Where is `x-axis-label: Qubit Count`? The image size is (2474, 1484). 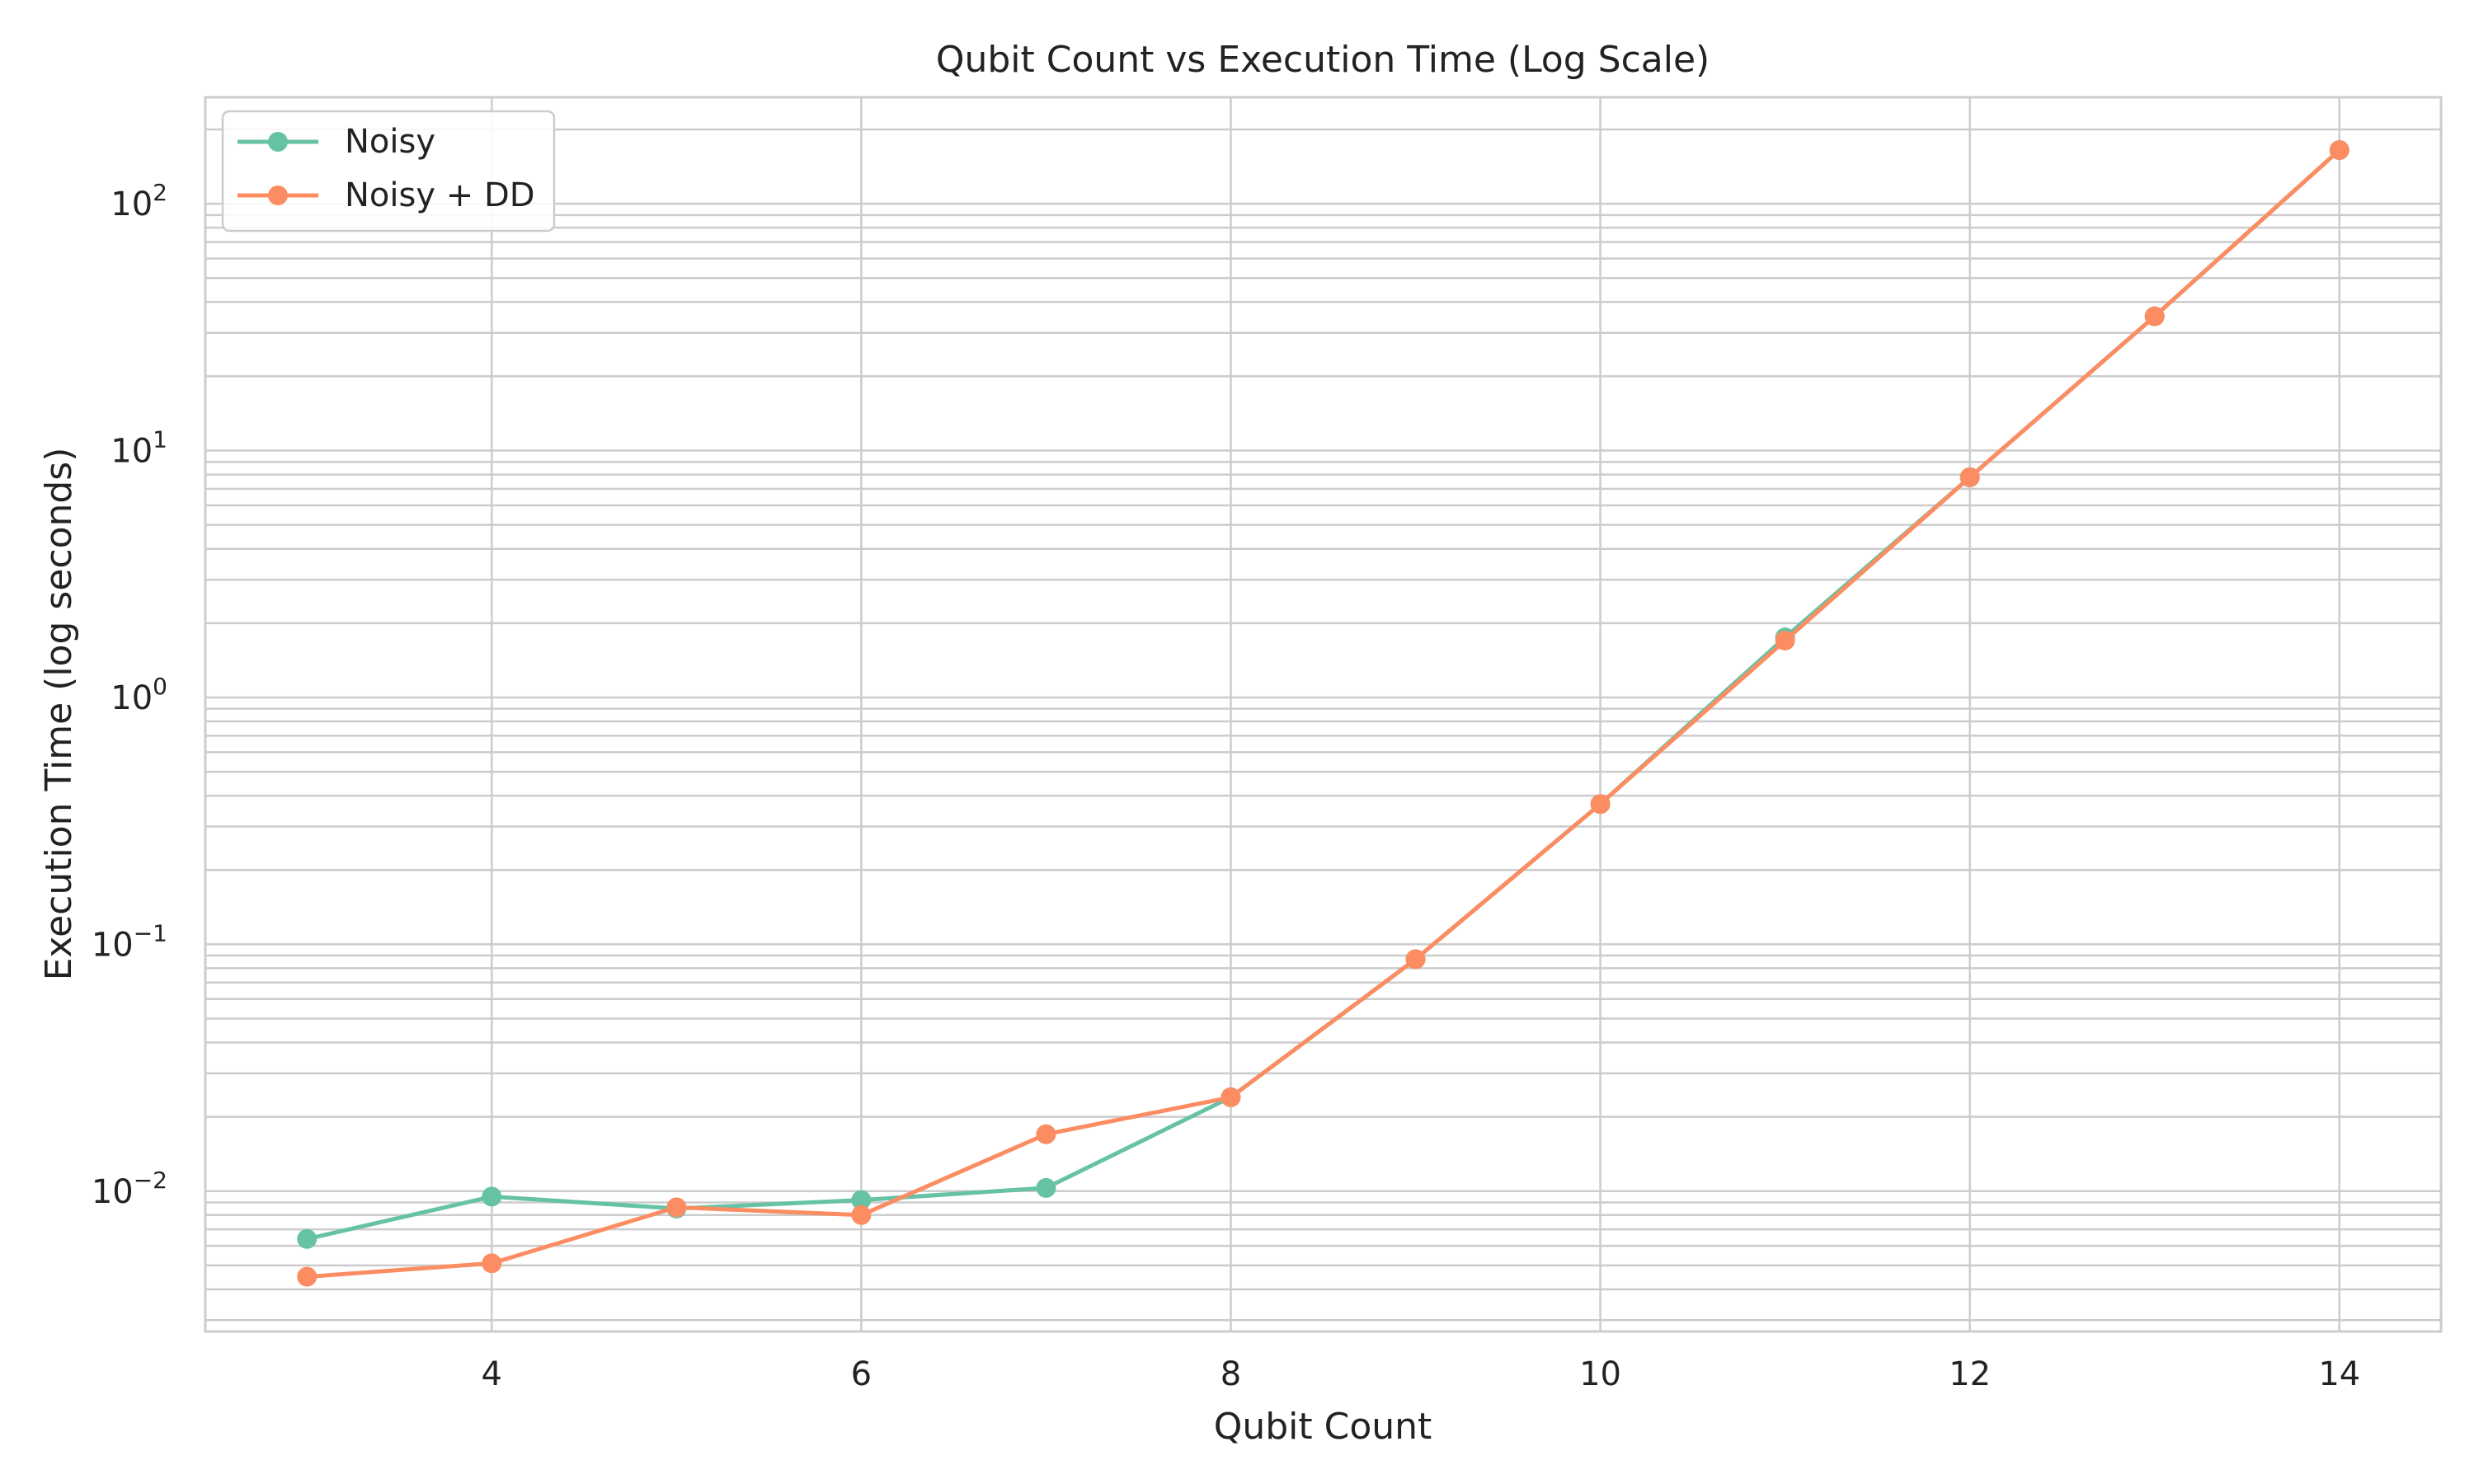 x-axis-label: Qubit Count is located at coordinates (1323, 1427).